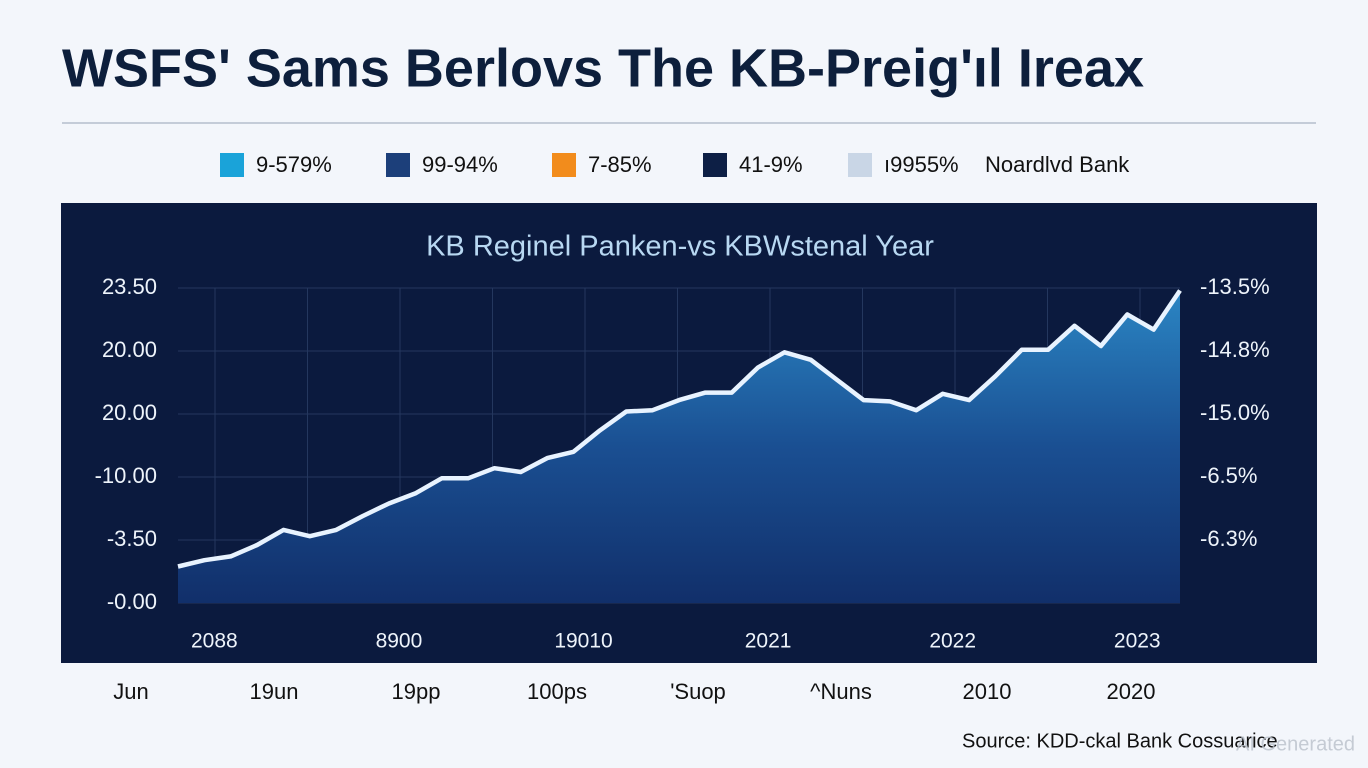  Describe the element at coordinates (987, 691) in the screenshot. I see `outer-x-label: 2010` at that location.